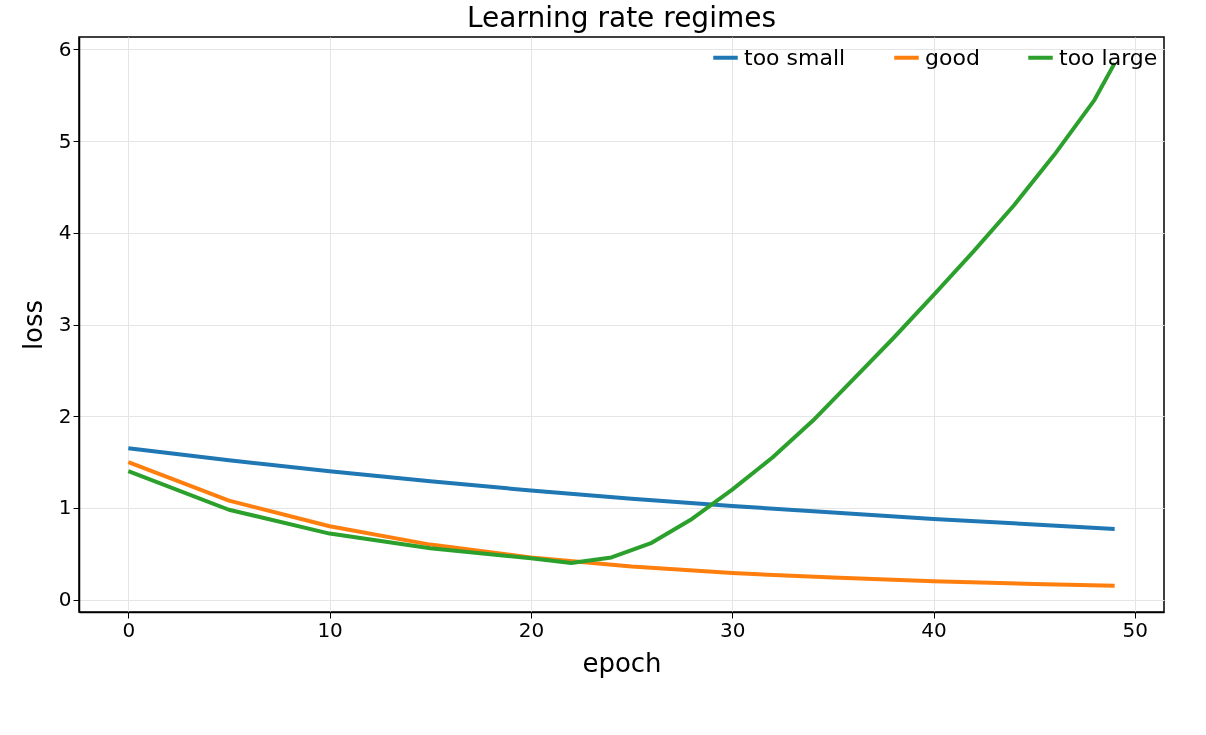 This screenshot has width=1206, height=735. What do you see at coordinates (129, 629) in the screenshot?
I see `x-tick-label: 0` at bounding box center [129, 629].